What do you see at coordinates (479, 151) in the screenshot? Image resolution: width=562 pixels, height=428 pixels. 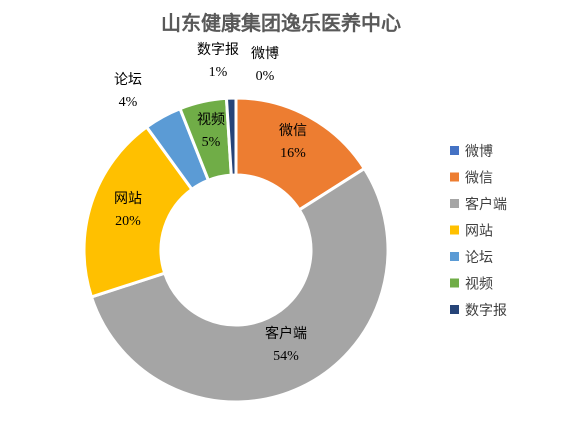 I see `legend-label-微博: 微博` at bounding box center [479, 151].